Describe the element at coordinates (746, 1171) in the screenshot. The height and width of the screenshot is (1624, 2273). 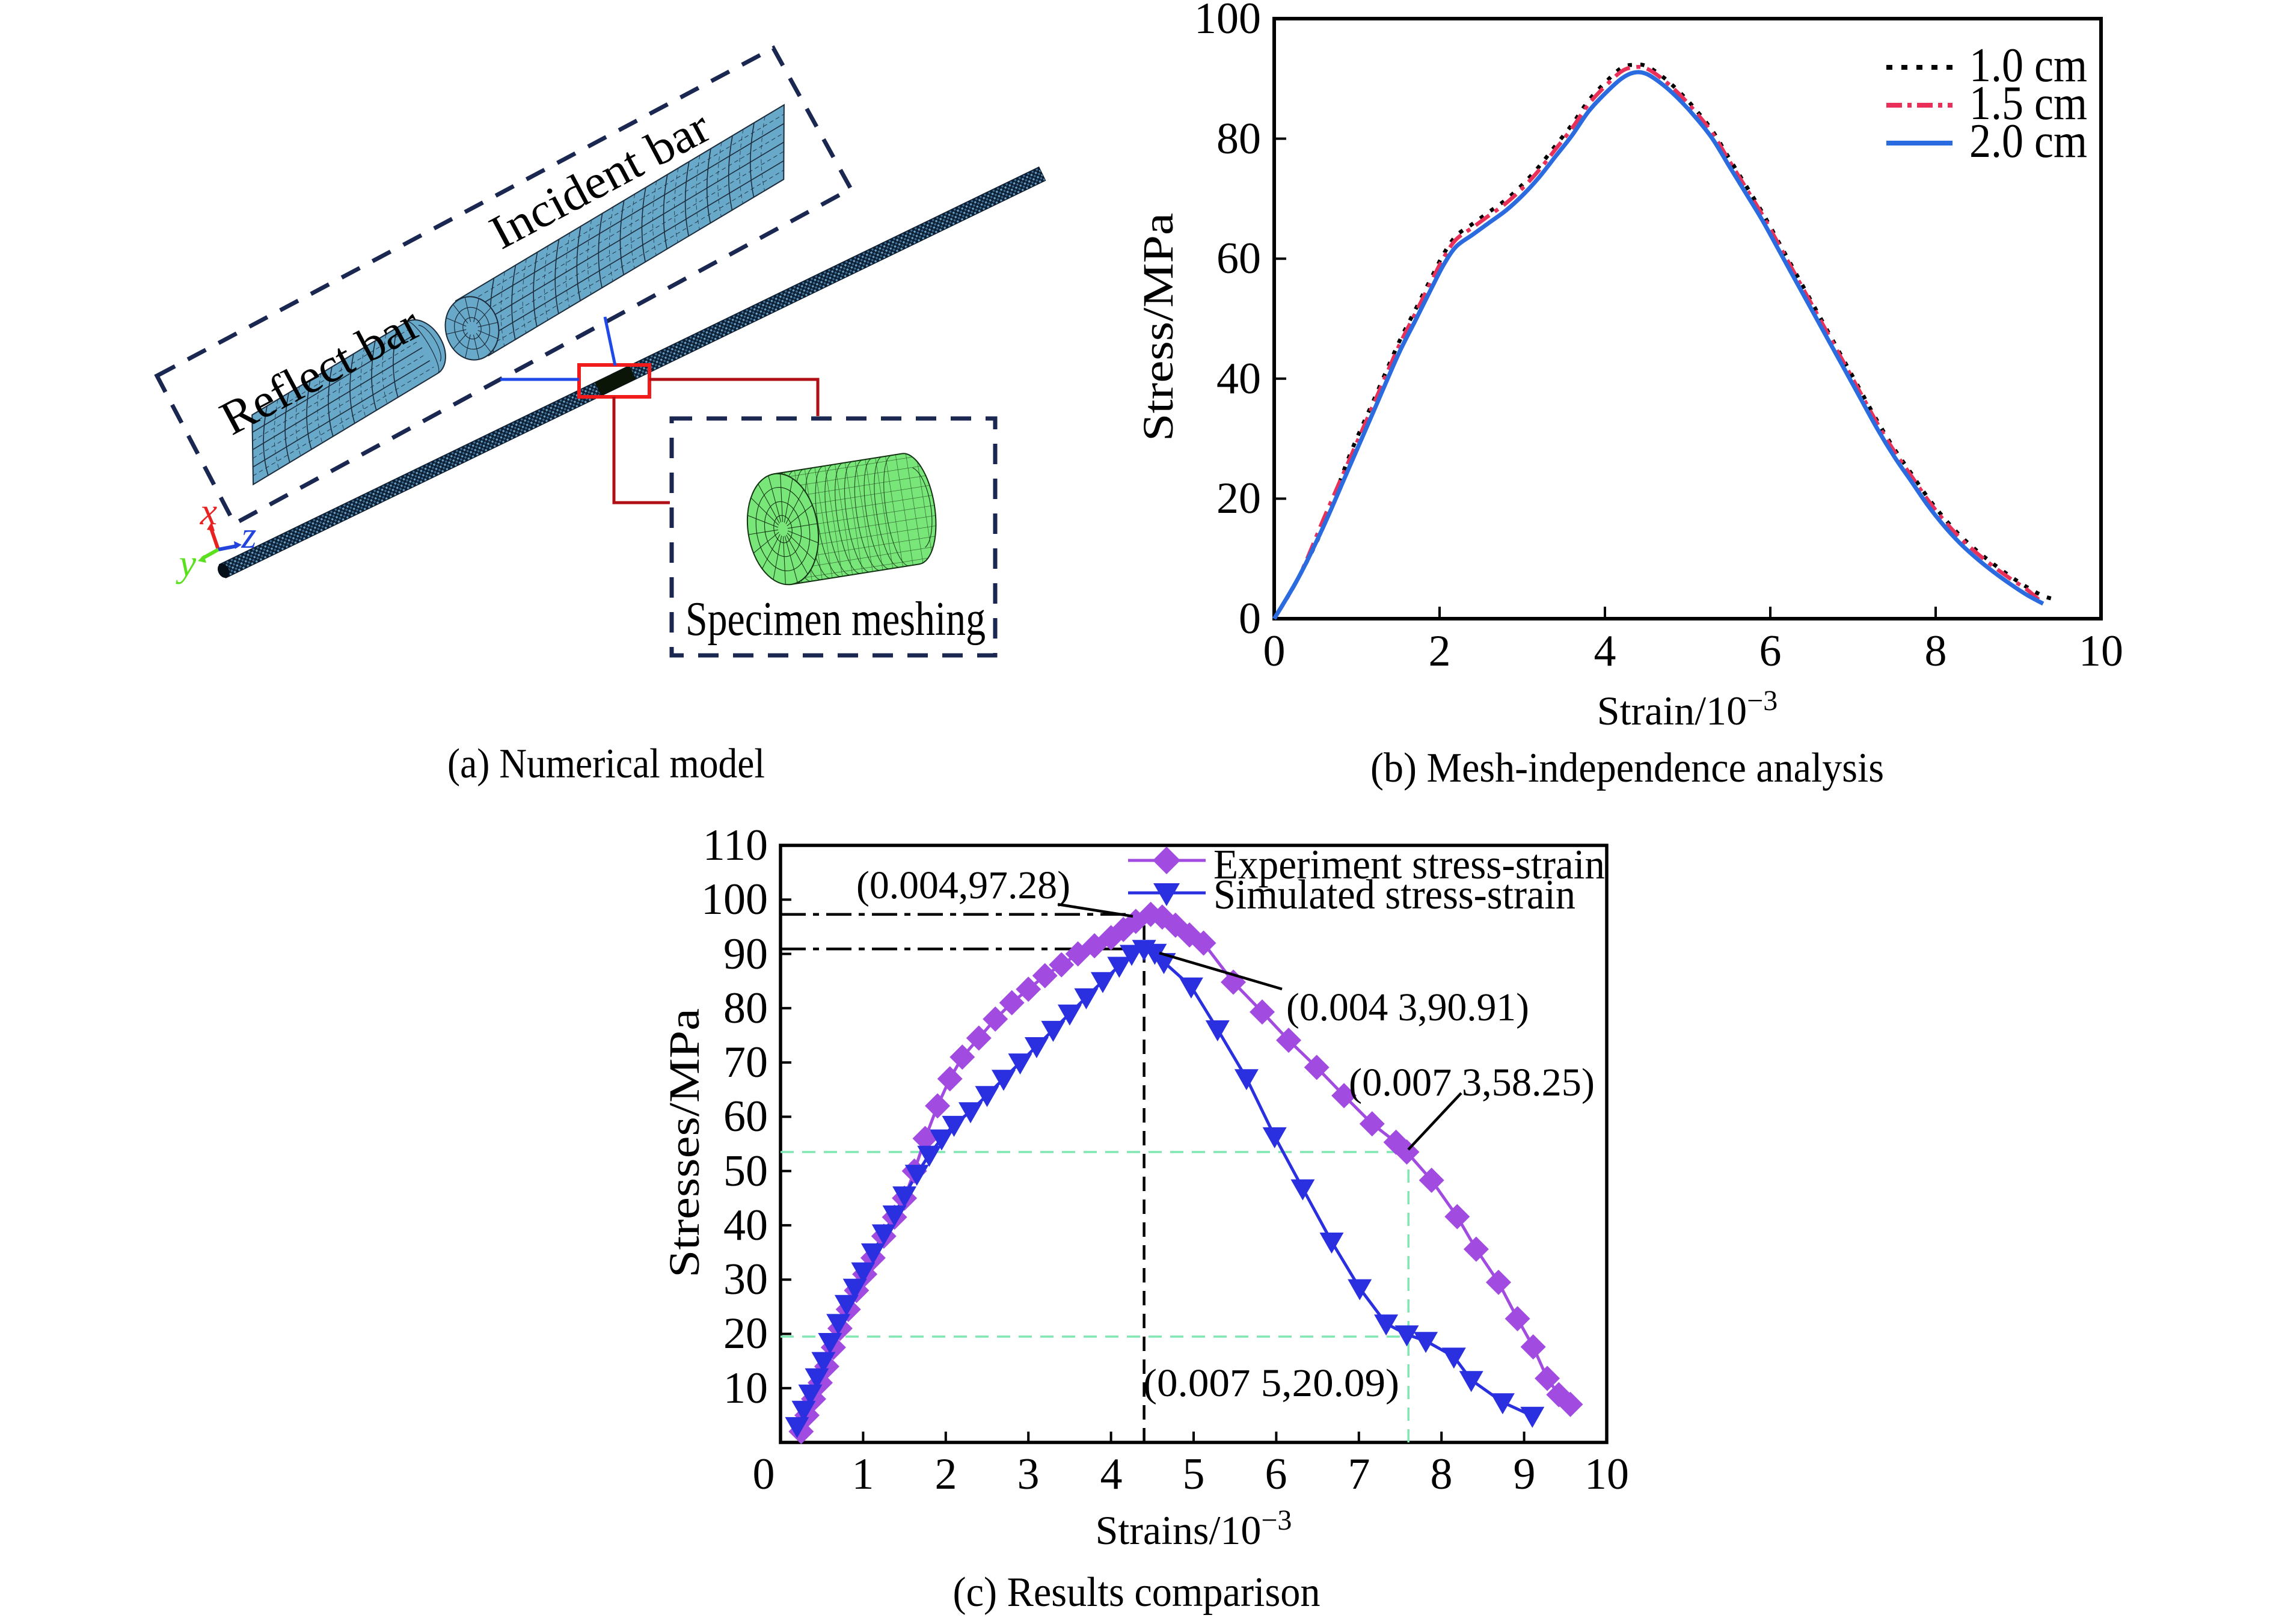
I see `svg-text: 50` at that location.